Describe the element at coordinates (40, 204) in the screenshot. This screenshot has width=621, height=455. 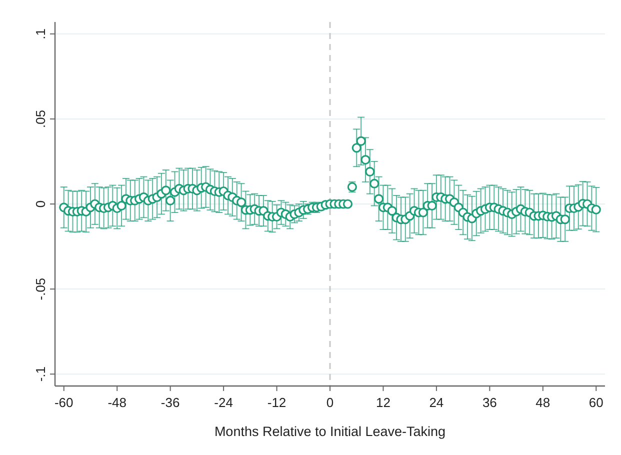
I see `y-tick-label: 0` at that location.